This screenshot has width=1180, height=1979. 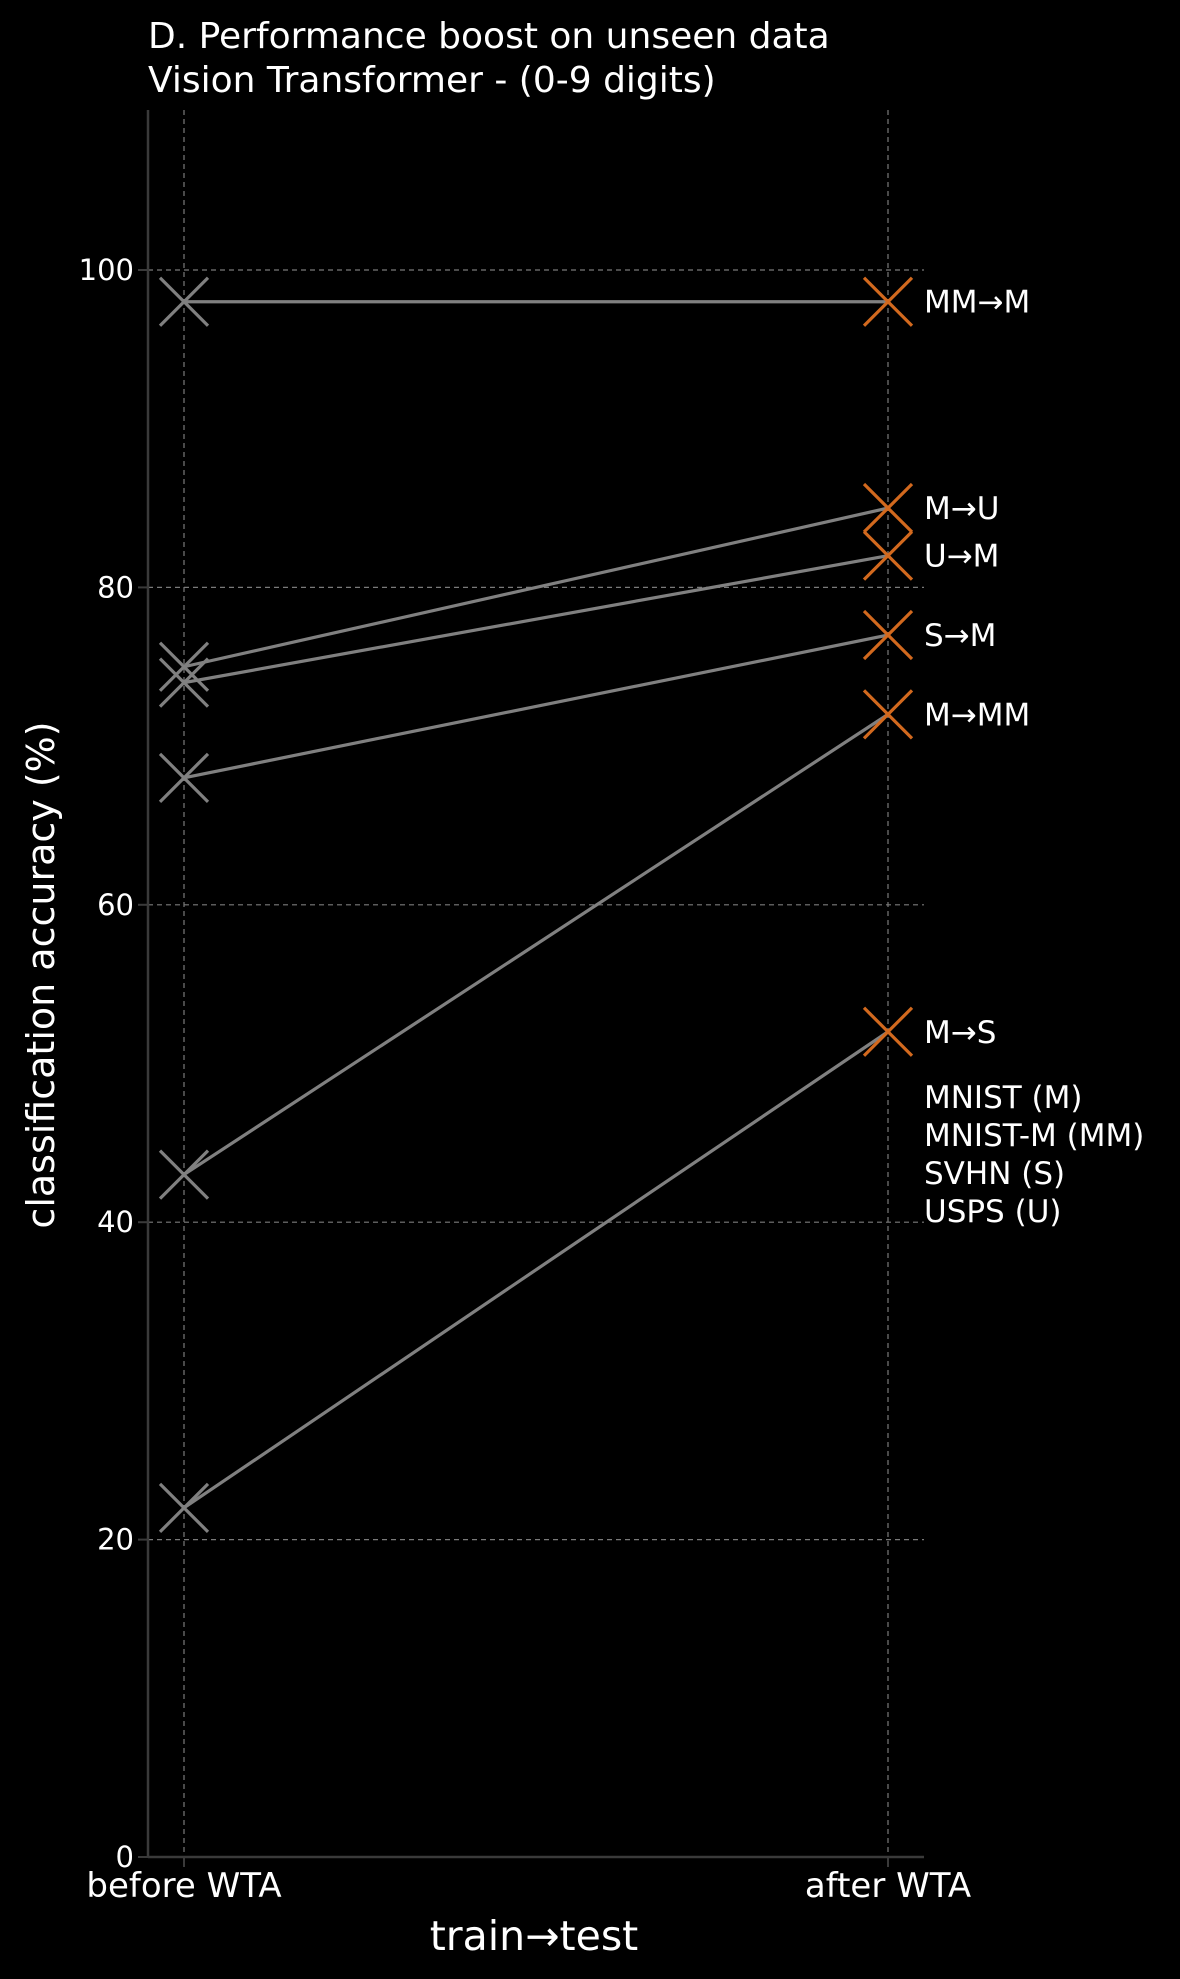 I want to click on x-axis-label: train→test, so click(x=534, y=1936).